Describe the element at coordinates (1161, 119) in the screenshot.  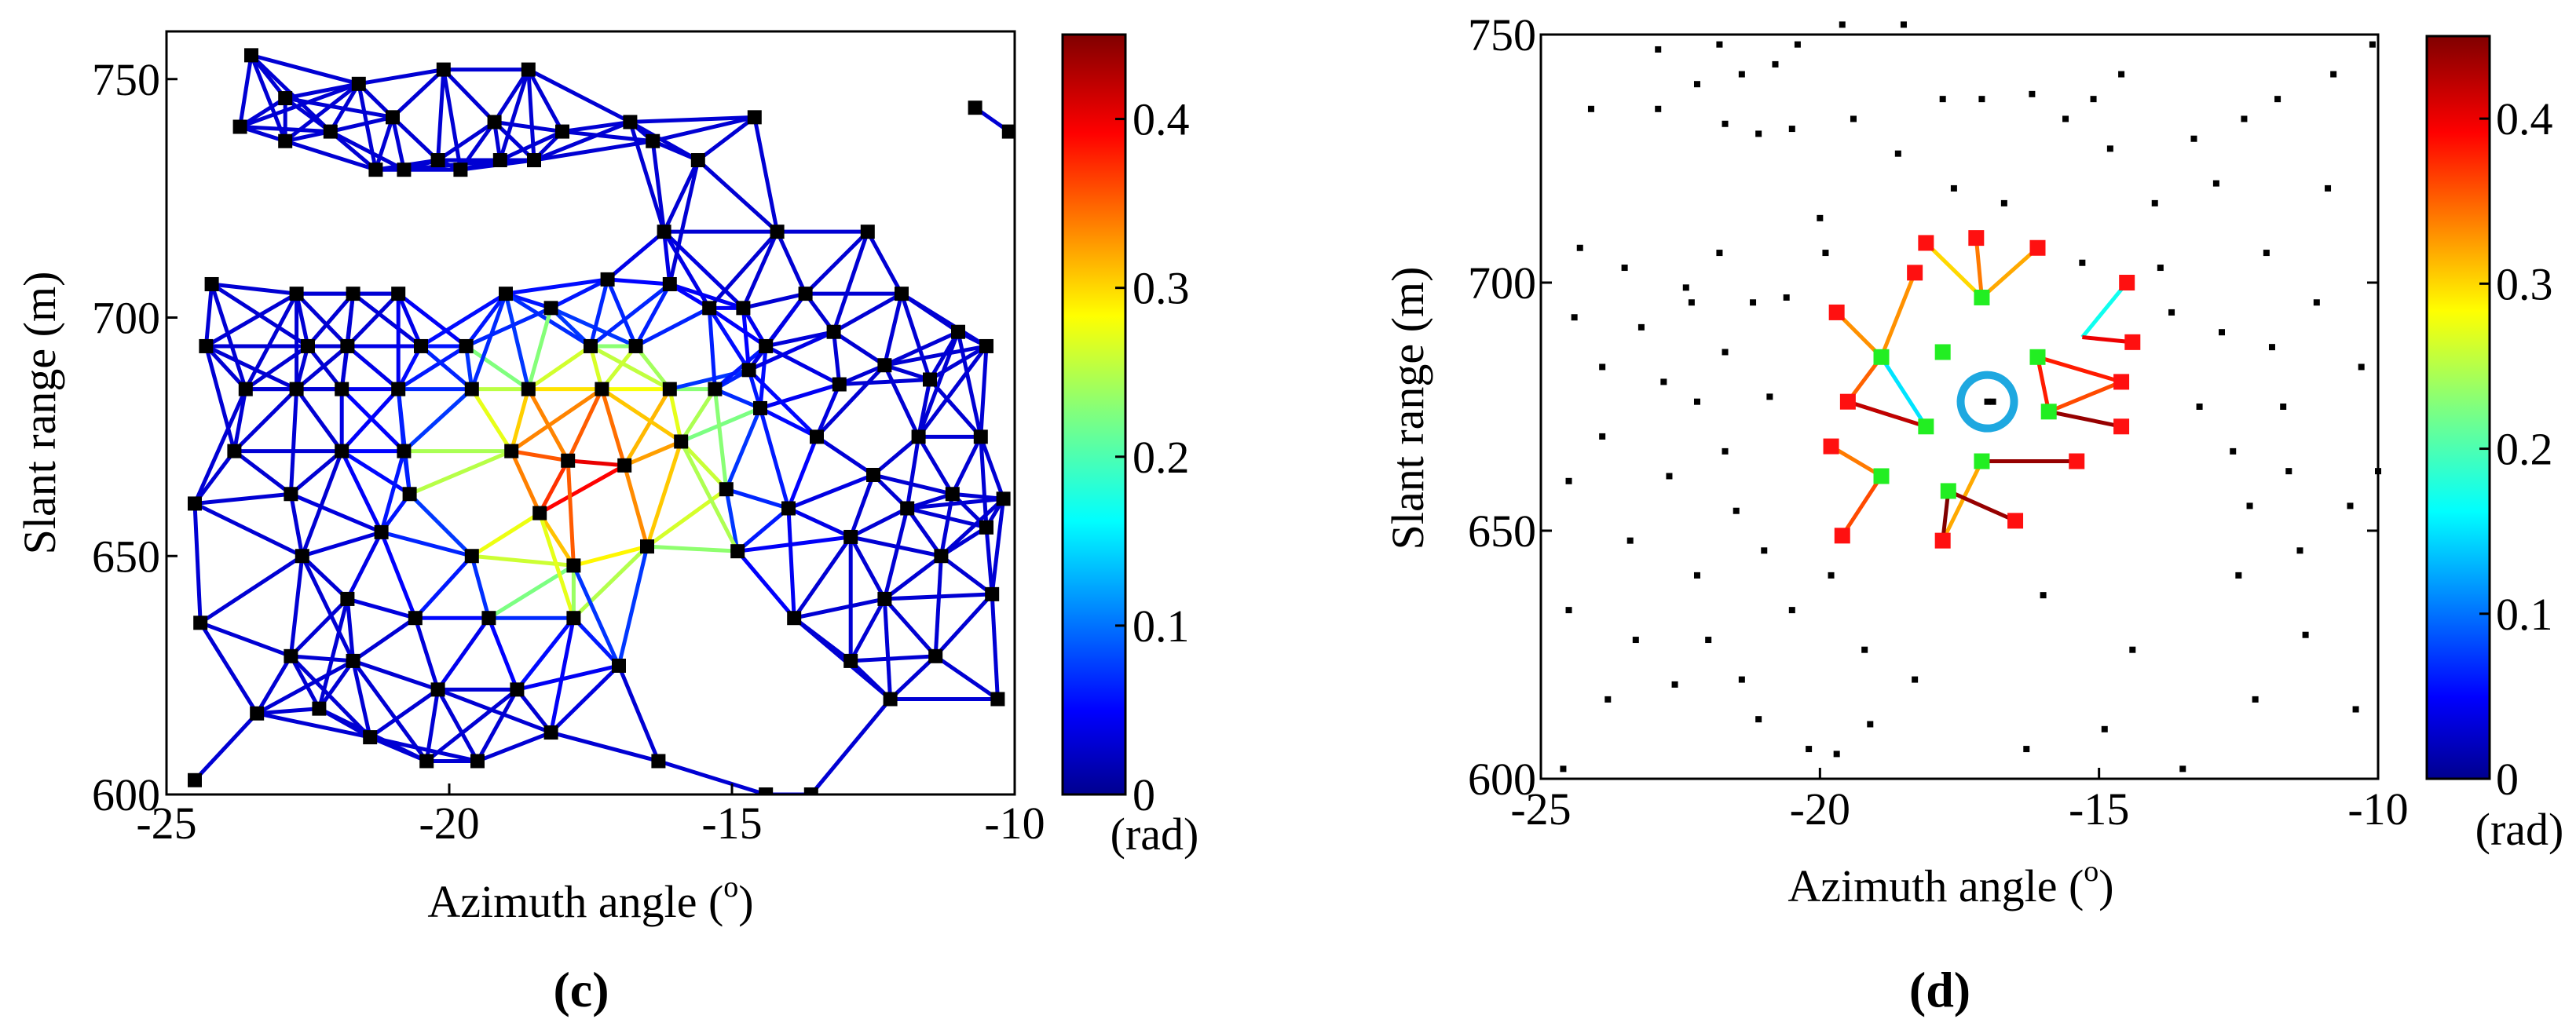
I see `panel-c-colorbar-tick-label: 0.4` at that location.